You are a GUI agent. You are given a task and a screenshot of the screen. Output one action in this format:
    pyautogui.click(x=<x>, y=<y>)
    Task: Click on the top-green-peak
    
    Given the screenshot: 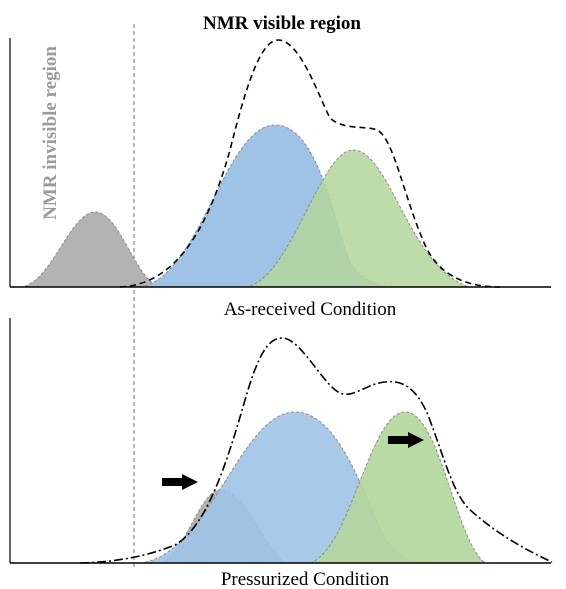 What is the action you would take?
    pyautogui.click(x=357, y=218)
    